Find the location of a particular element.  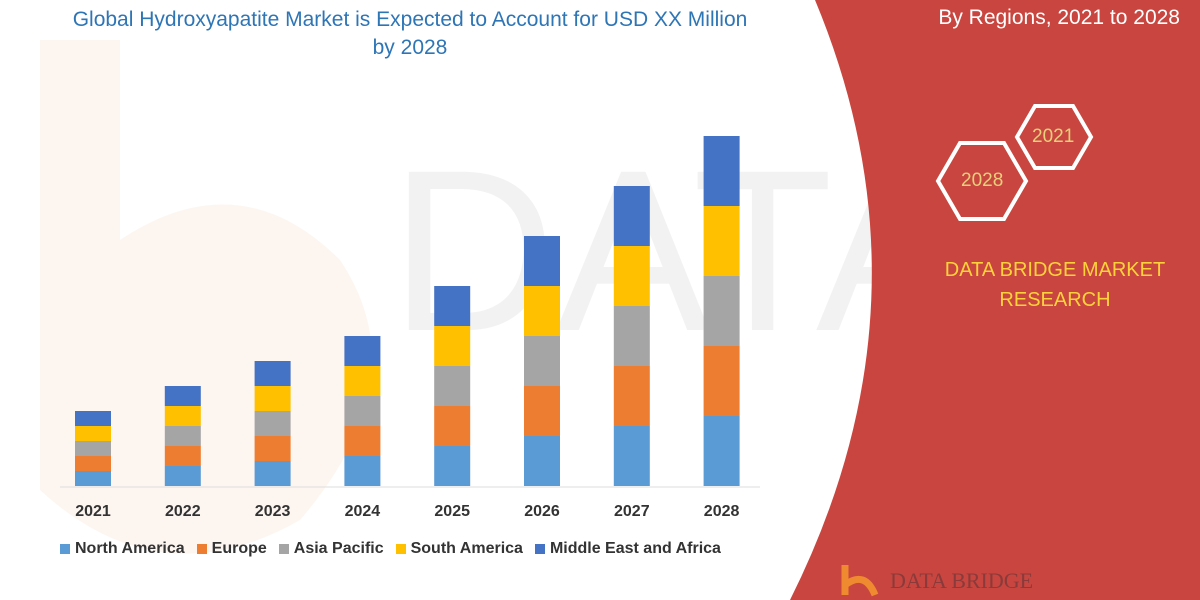

bar-segment-2023-north-america is located at coordinates (272, 473).